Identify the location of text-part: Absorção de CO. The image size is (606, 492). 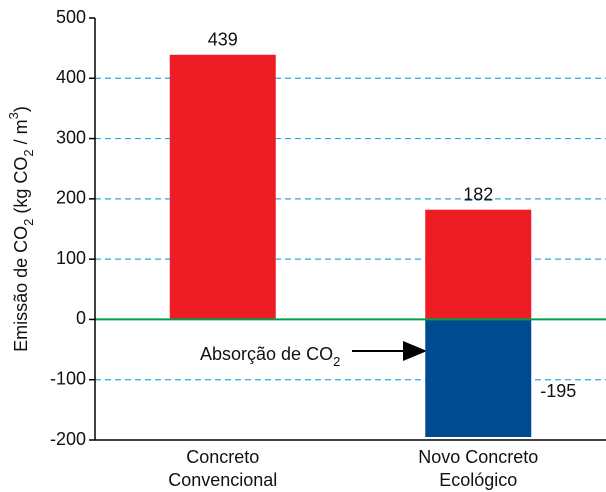
(266, 354).